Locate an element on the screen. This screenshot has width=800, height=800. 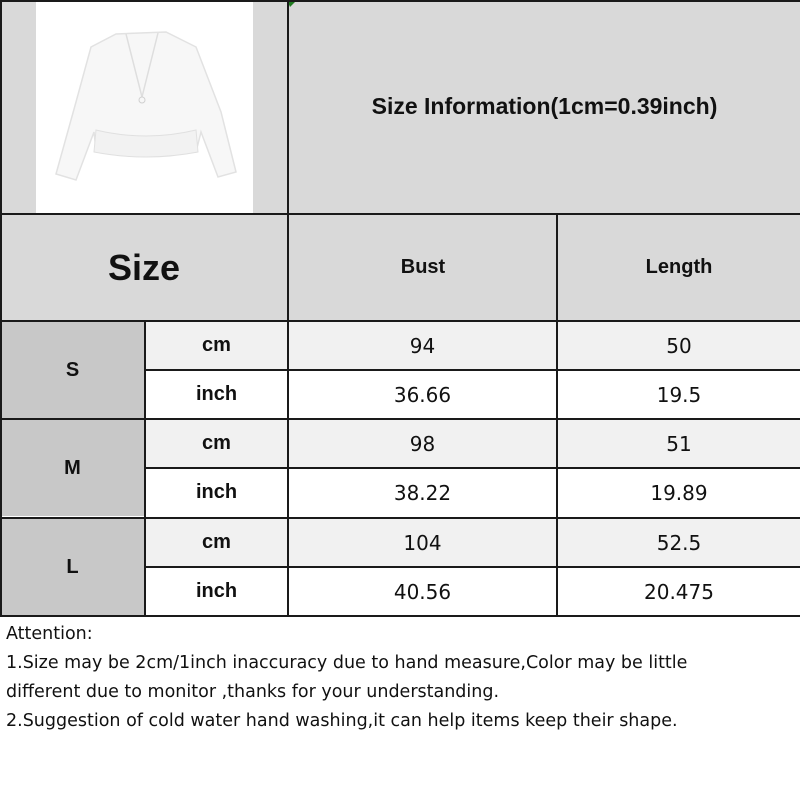
attention-heading: Attention: is located at coordinates (49, 634).